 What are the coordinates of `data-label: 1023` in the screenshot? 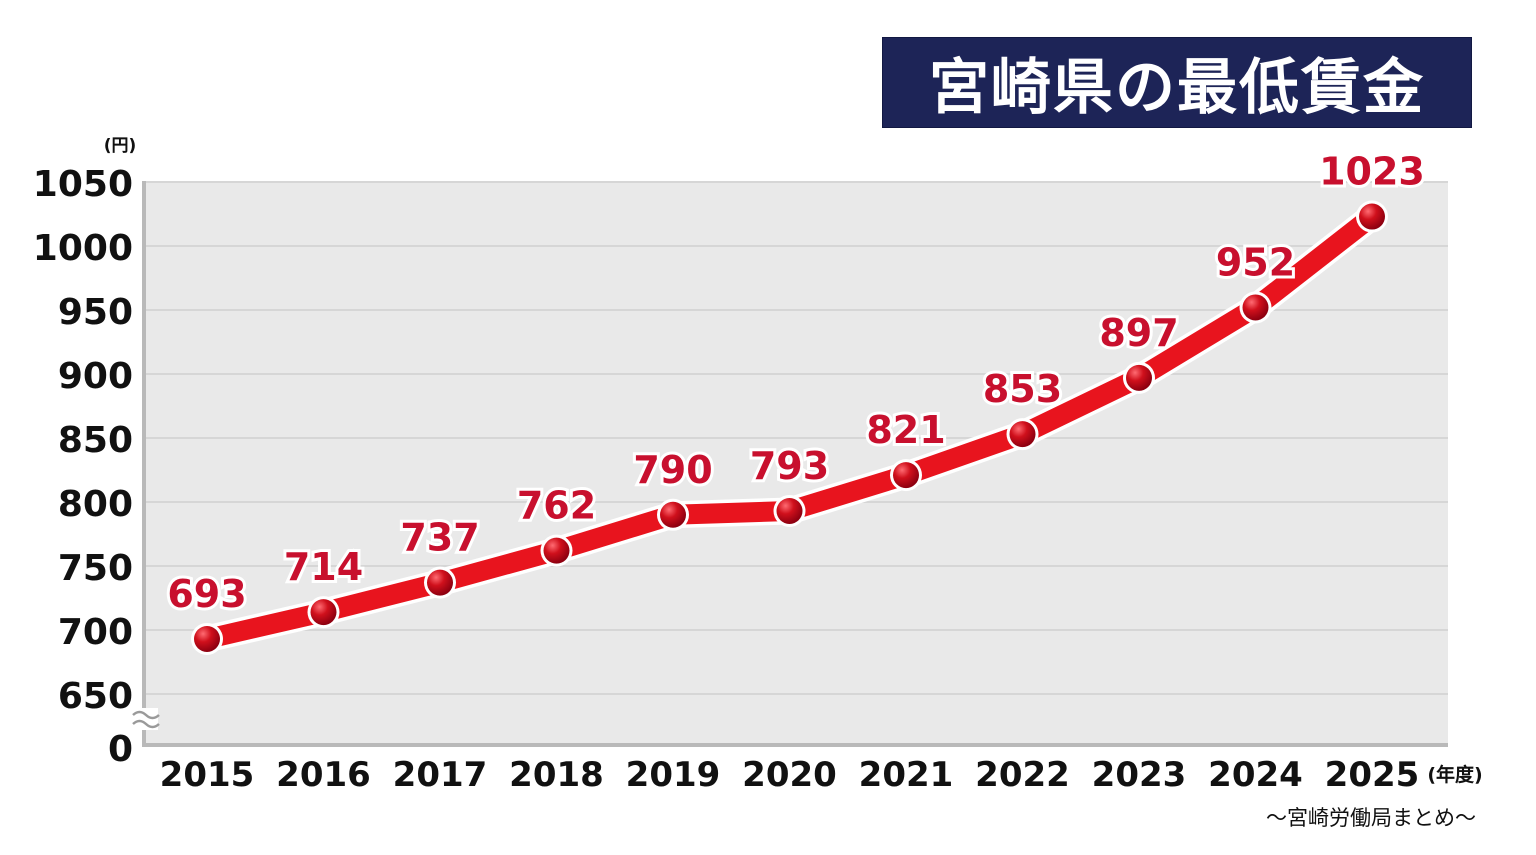 It's located at (1372, 172).